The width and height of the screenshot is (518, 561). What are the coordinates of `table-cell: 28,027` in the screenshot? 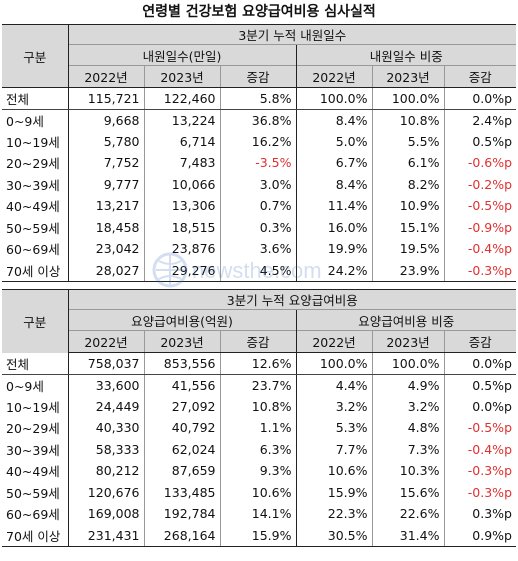 It's located at (105, 270).